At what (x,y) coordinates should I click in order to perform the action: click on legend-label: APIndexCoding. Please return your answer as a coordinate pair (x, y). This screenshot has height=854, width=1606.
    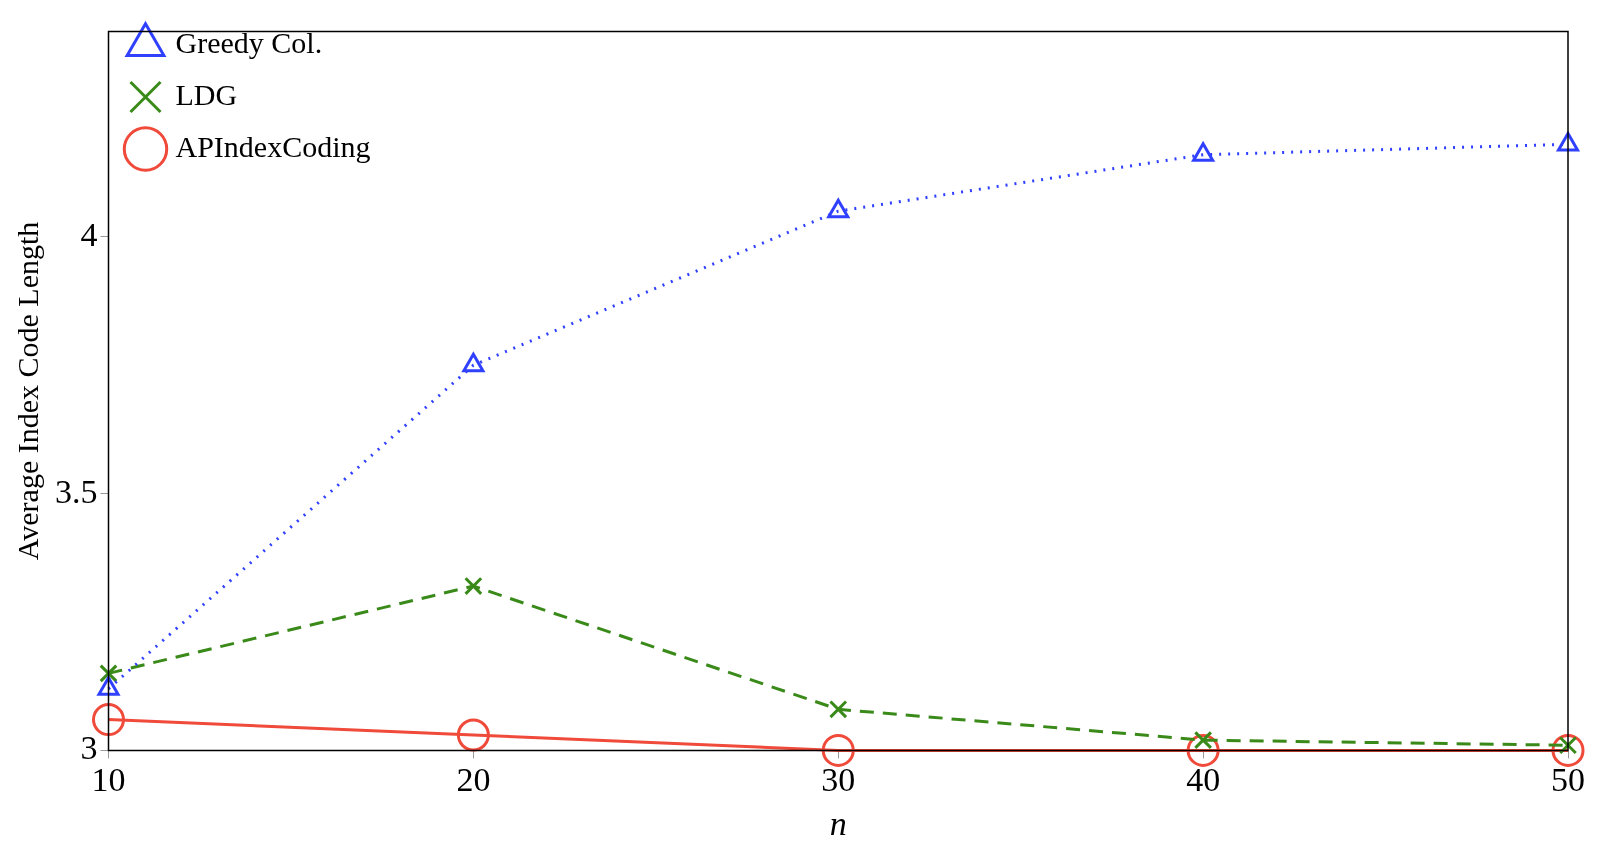
    Looking at the image, I should click on (273, 146).